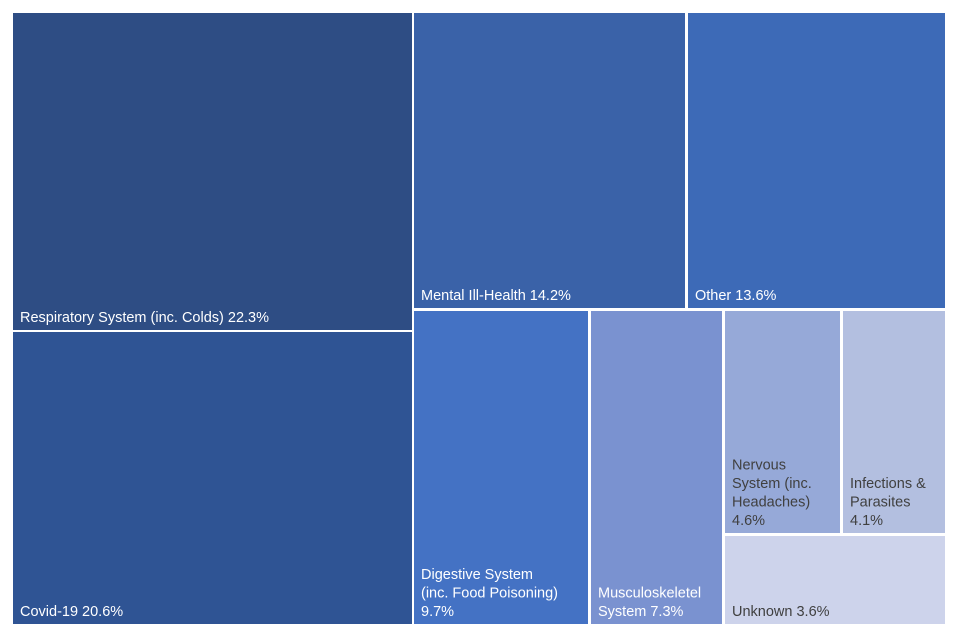 The height and width of the screenshot is (640, 960). Describe the element at coordinates (496, 296) in the screenshot. I see `tile-label-mental-ill-health: Mental Ill-Health 14.2%` at that location.